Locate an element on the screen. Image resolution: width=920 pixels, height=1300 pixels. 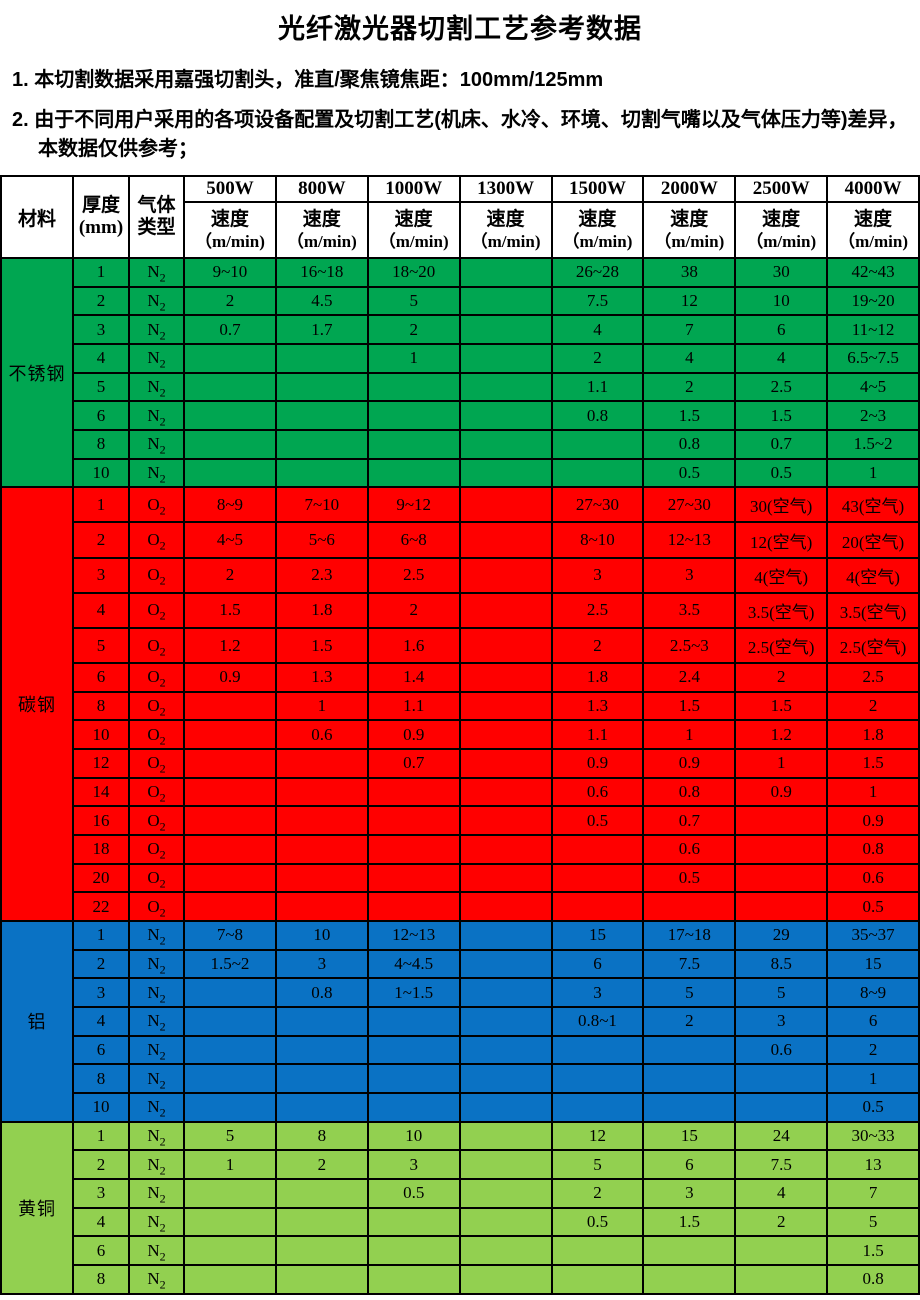
speed-cell: 0.9 is located at coordinates (781, 792).